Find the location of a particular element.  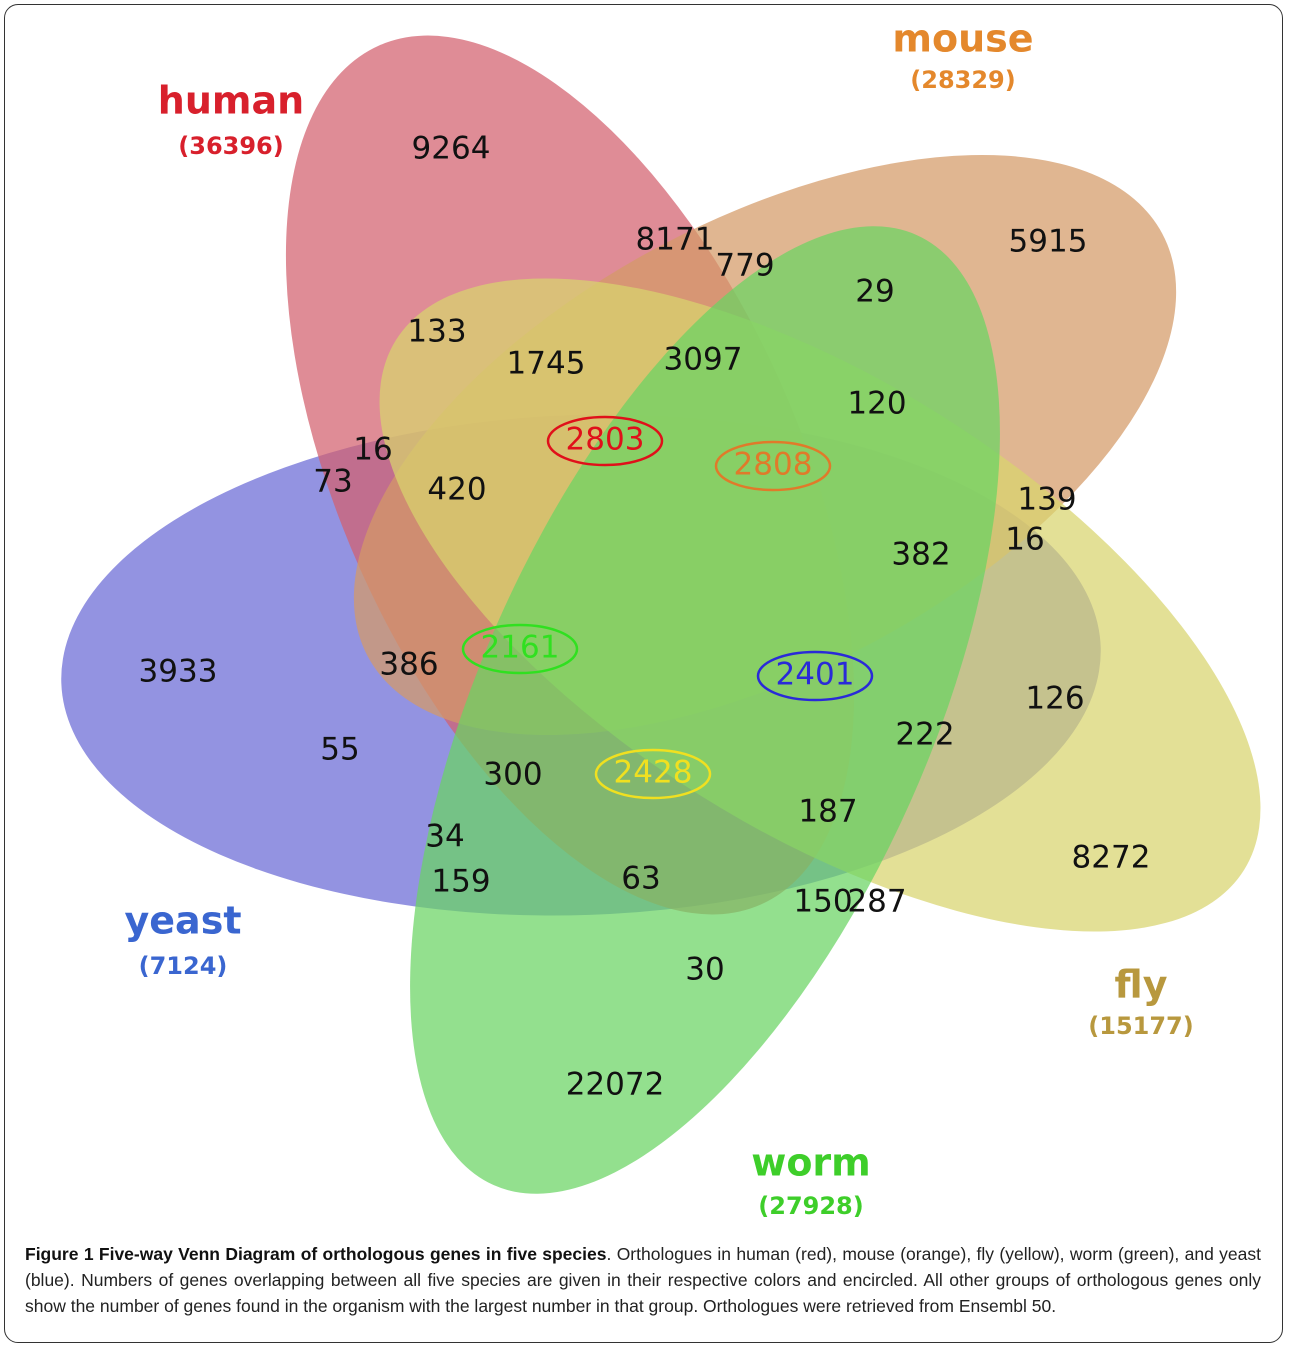

region-count: 8272 is located at coordinates (1111, 858).